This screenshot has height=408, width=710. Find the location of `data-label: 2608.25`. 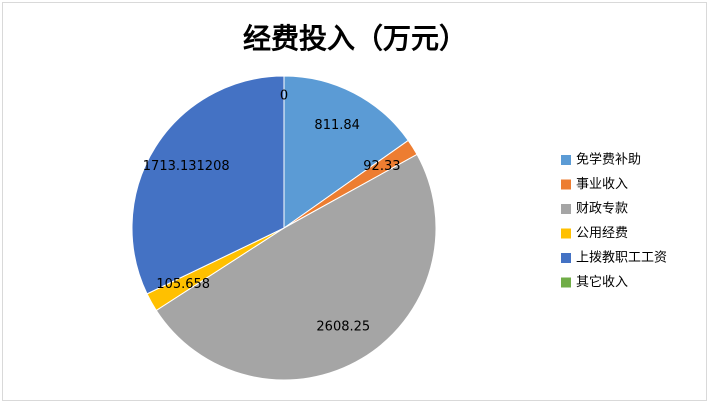

data-label: 2608.25 is located at coordinates (343, 327).